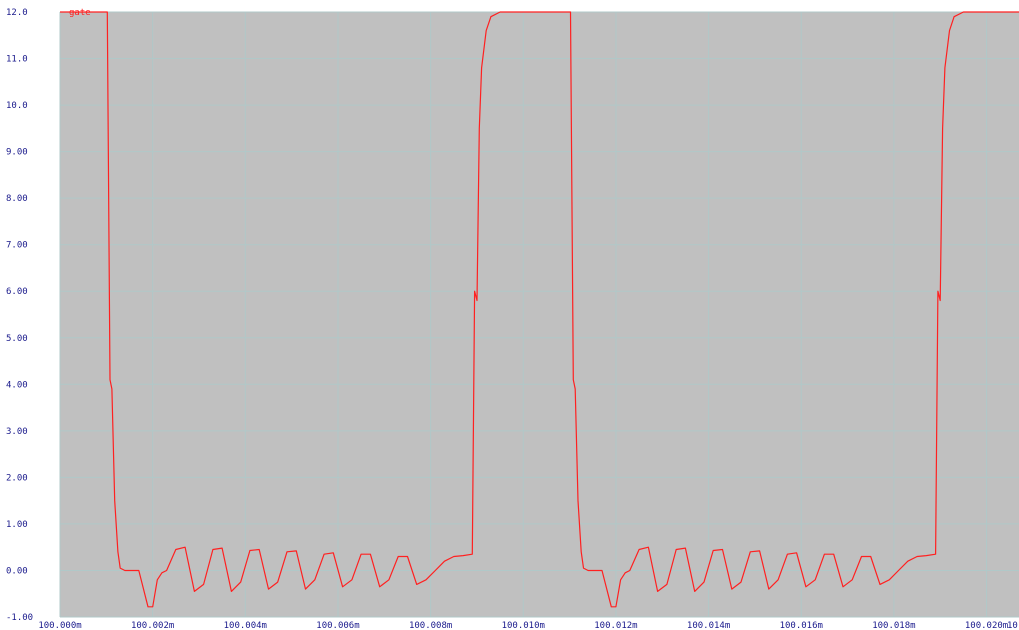 The height and width of the screenshot is (630, 1019). I want to click on y-tick-label: 4.00, so click(17, 385).